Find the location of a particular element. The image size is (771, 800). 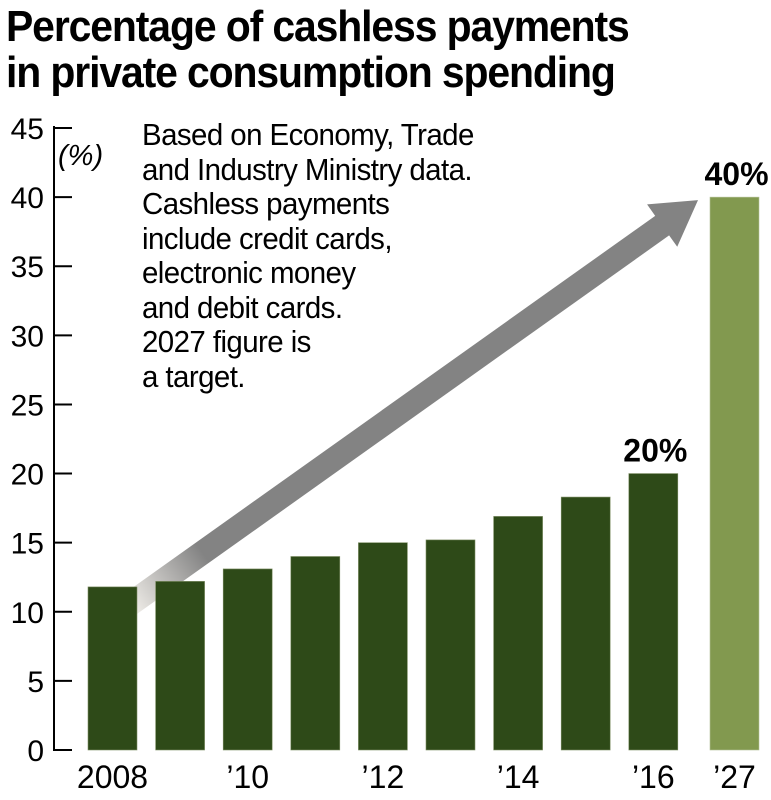

bar-2012 is located at coordinates (383, 646).